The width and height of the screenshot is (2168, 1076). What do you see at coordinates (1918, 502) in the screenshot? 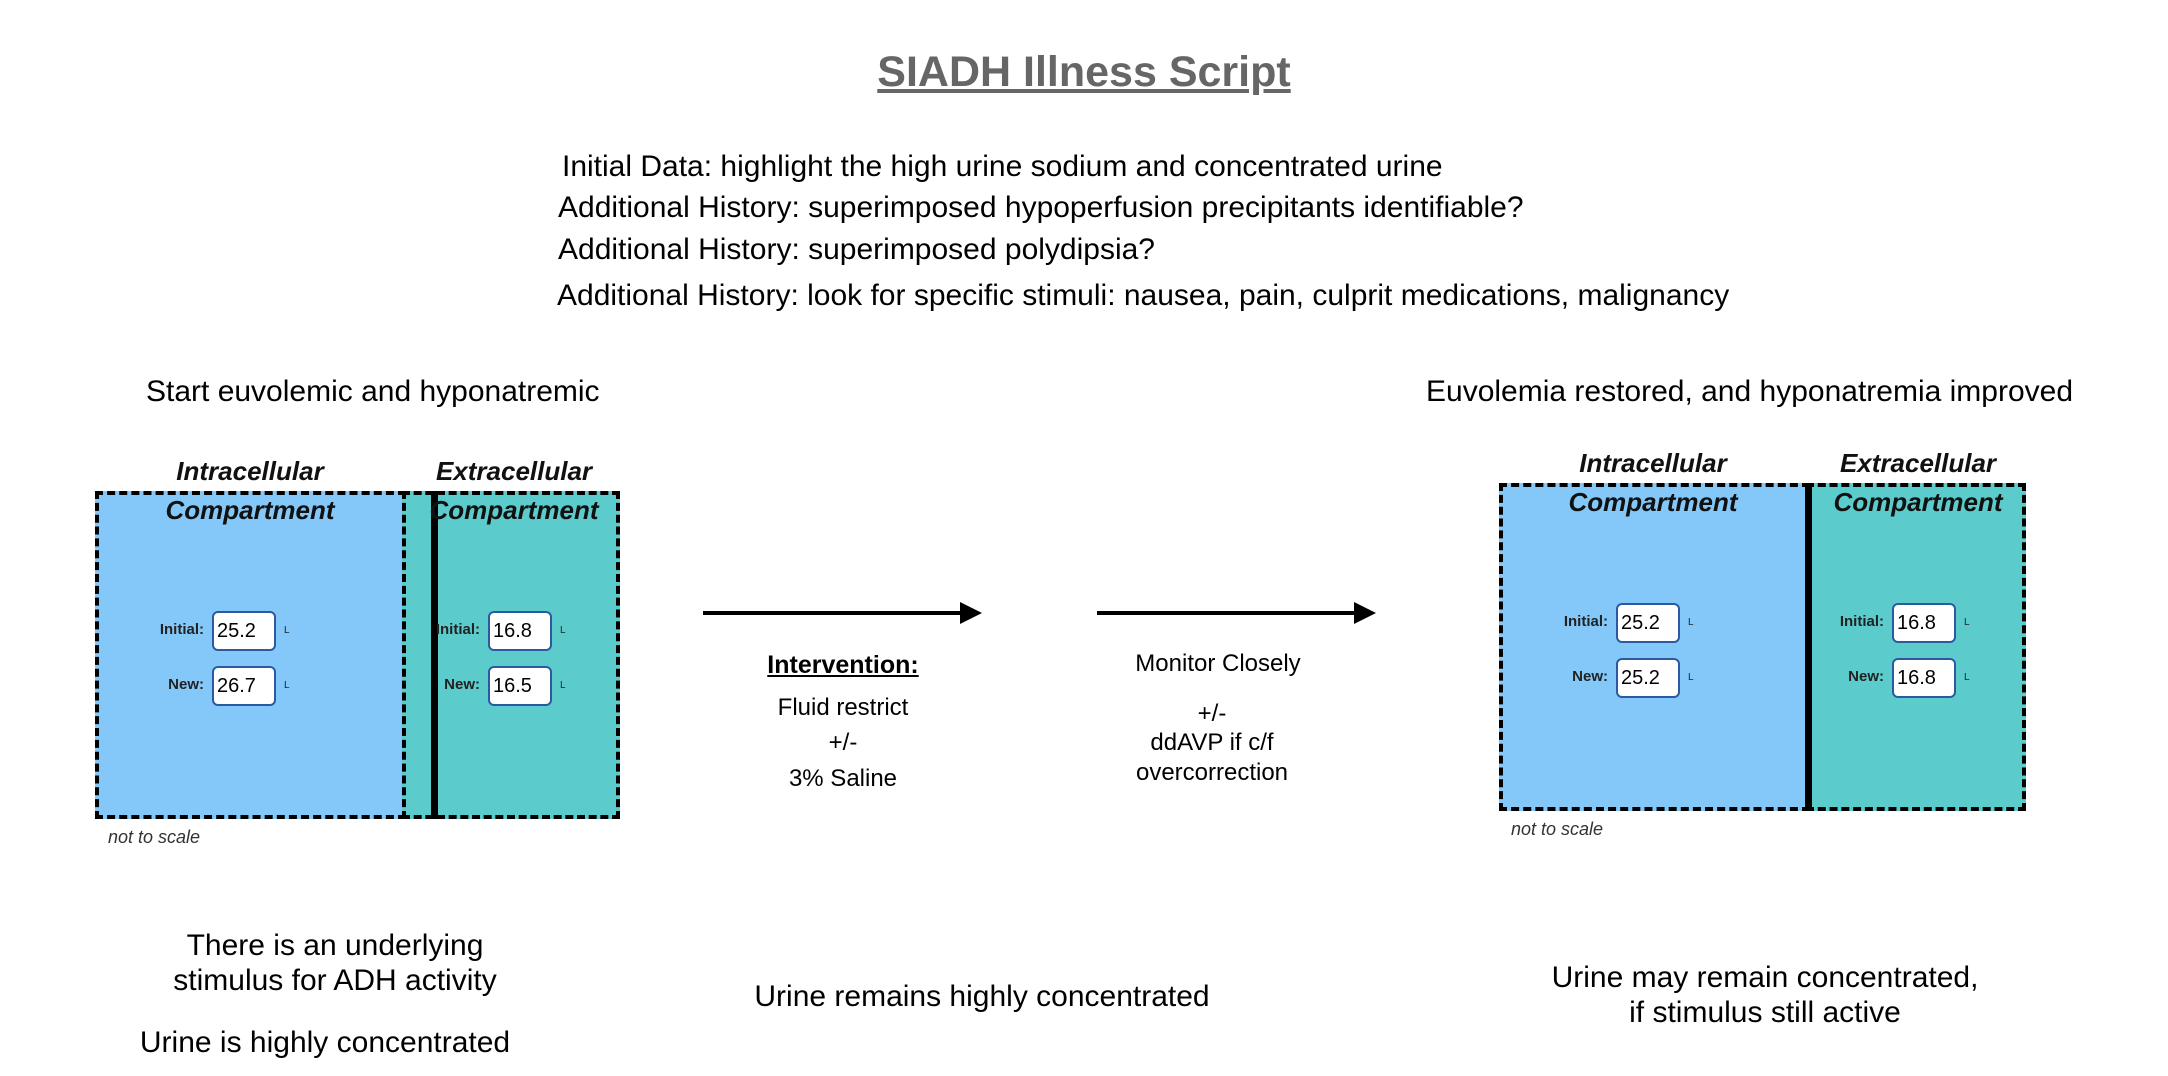
I see `right-ec-label-2: Compartment` at bounding box center [1918, 502].